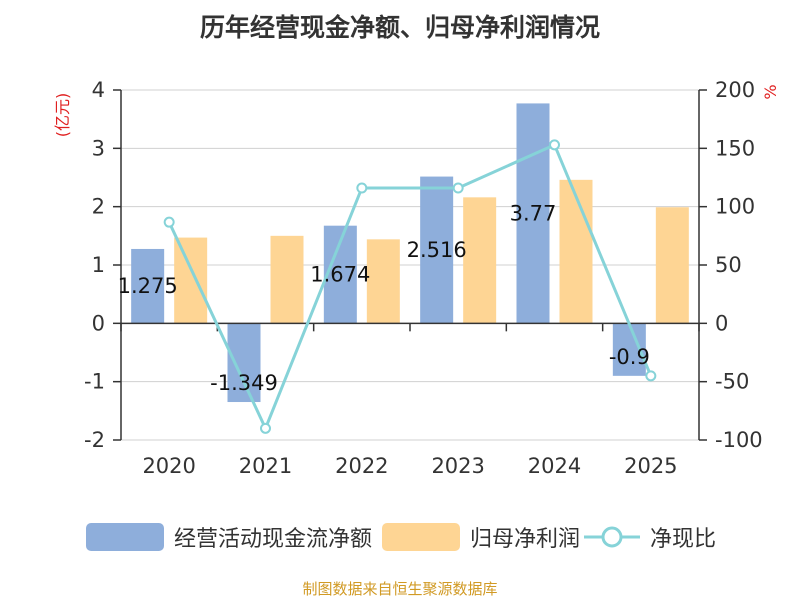 The height and width of the screenshot is (600, 800). What do you see at coordinates (98, 90) in the screenshot?
I see `y-left-tick-label: 4` at bounding box center [98, 90].